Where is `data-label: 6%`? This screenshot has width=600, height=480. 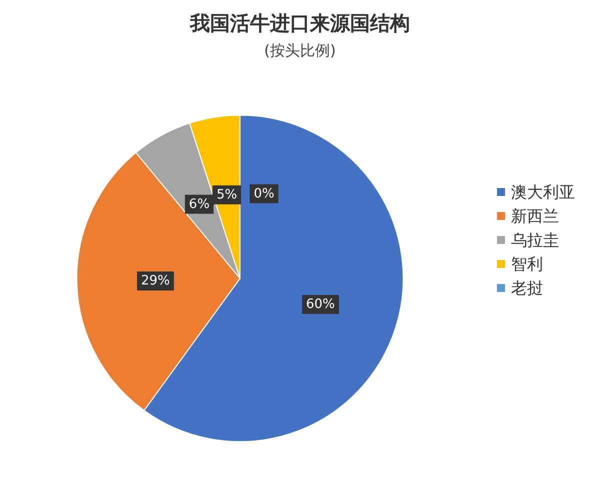 data-label: 6% is located at coordinates (199, 204).